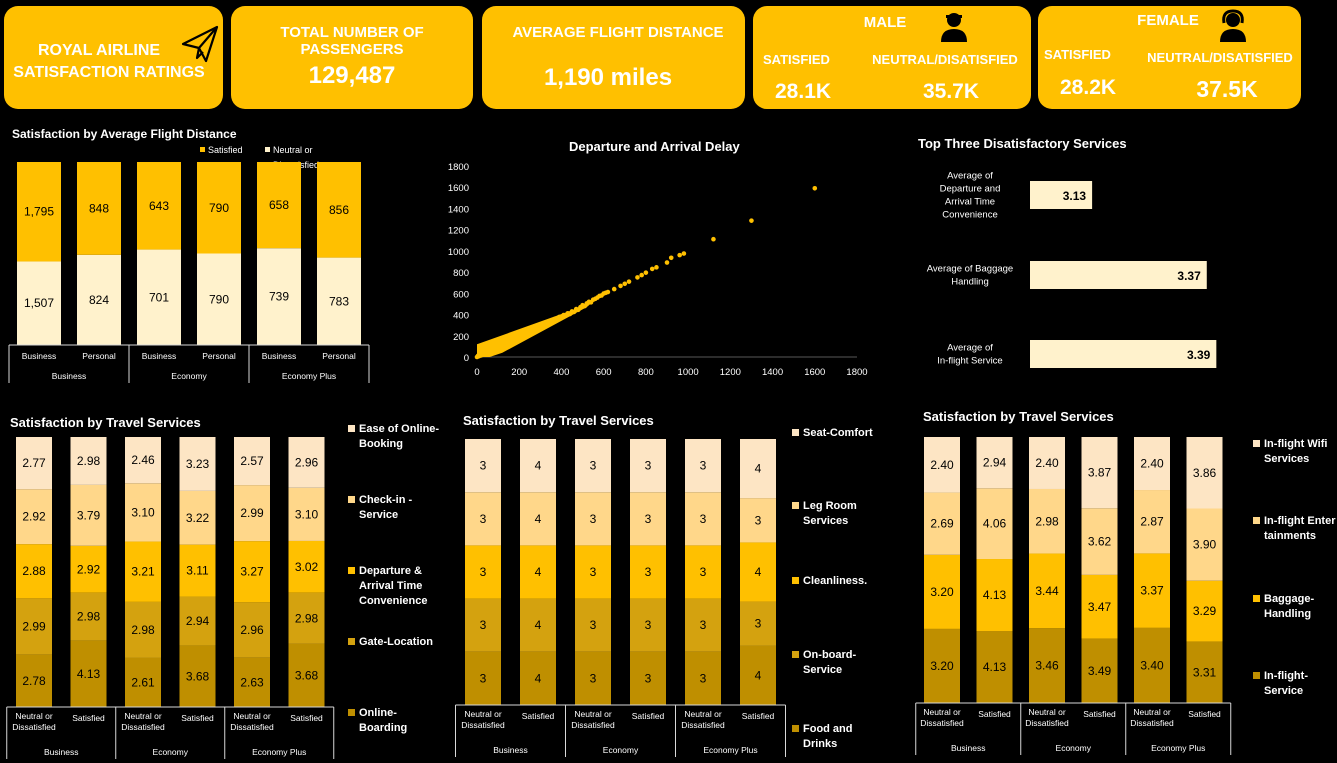  I want to click on data-label: 2.92, so click(89, 569).